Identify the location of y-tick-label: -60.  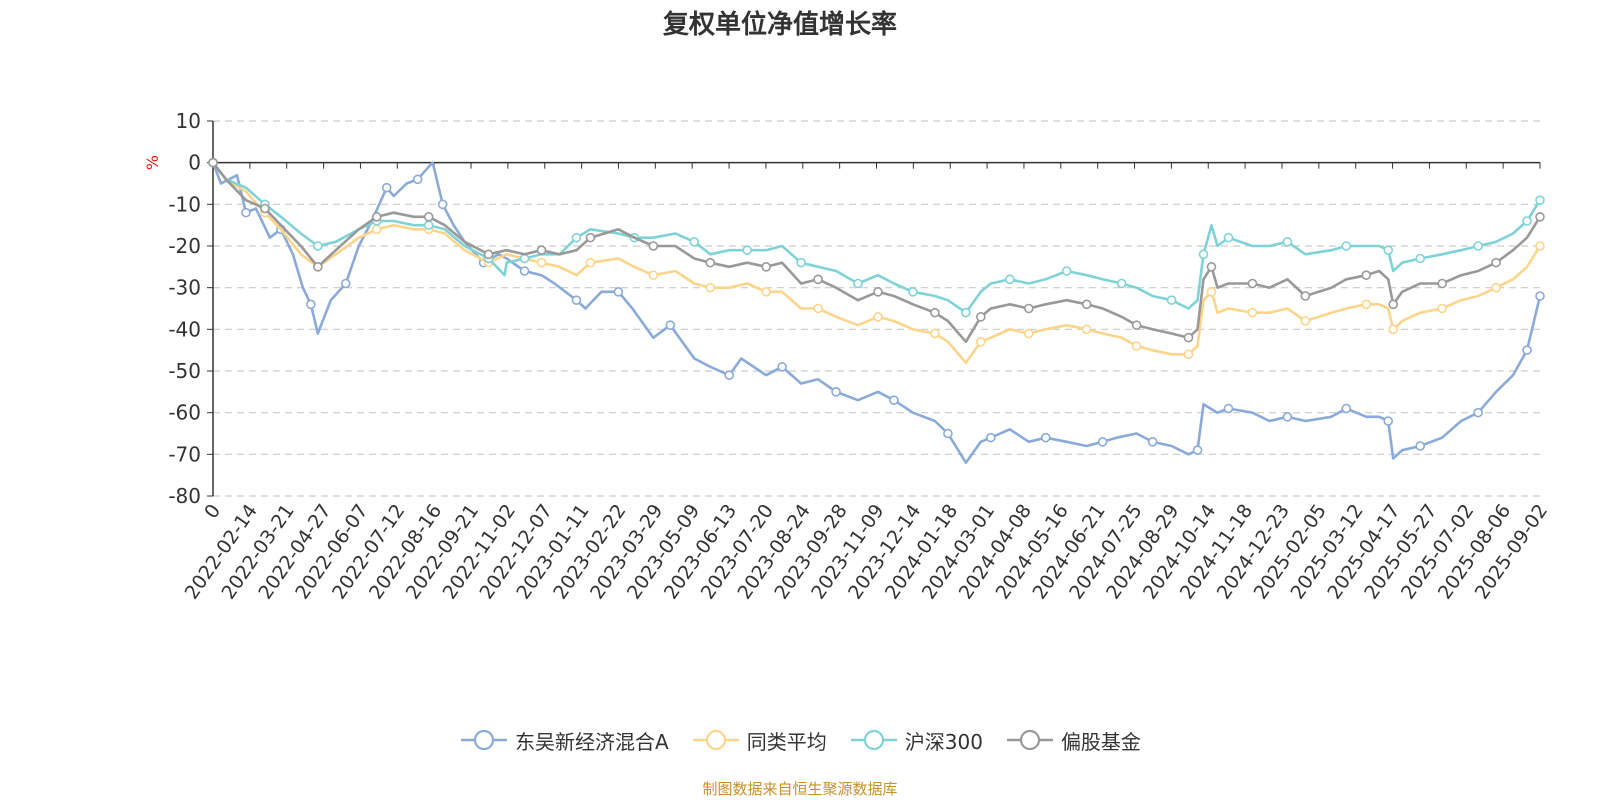
(184, 413).